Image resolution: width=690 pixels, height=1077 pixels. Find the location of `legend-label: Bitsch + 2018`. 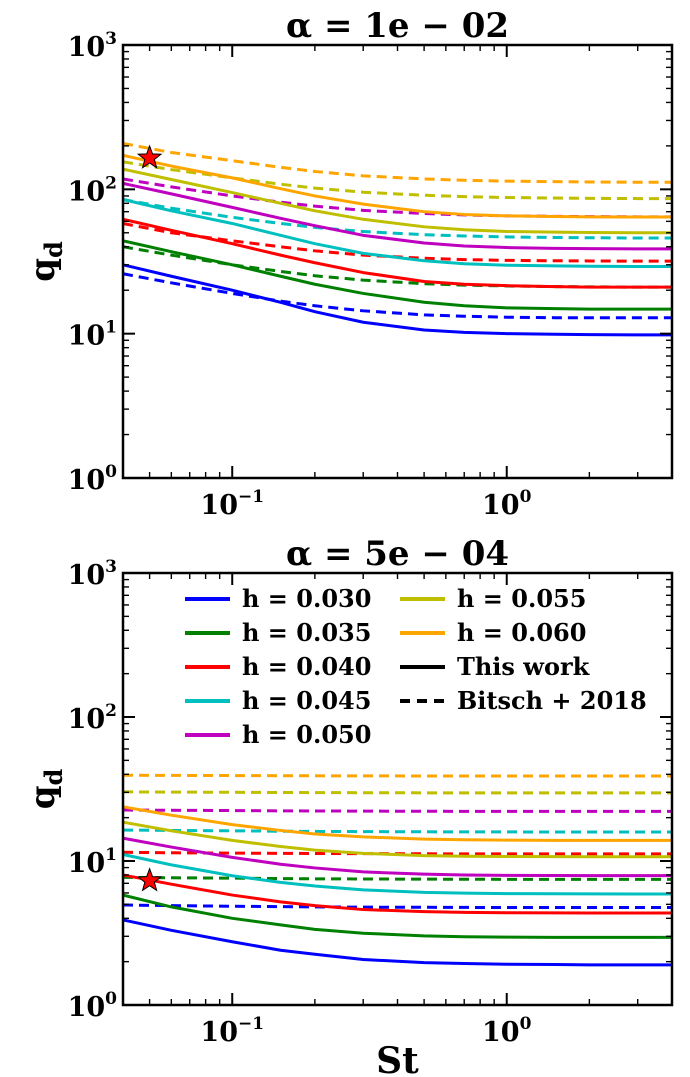

legend-label: Bitsch + 2018 is located at coordinates (552, 700).